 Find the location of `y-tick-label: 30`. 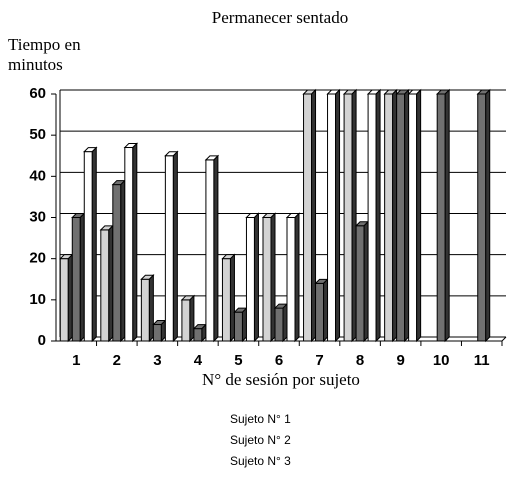

y-tick-label: 30 is located at coordinates (37, 216).